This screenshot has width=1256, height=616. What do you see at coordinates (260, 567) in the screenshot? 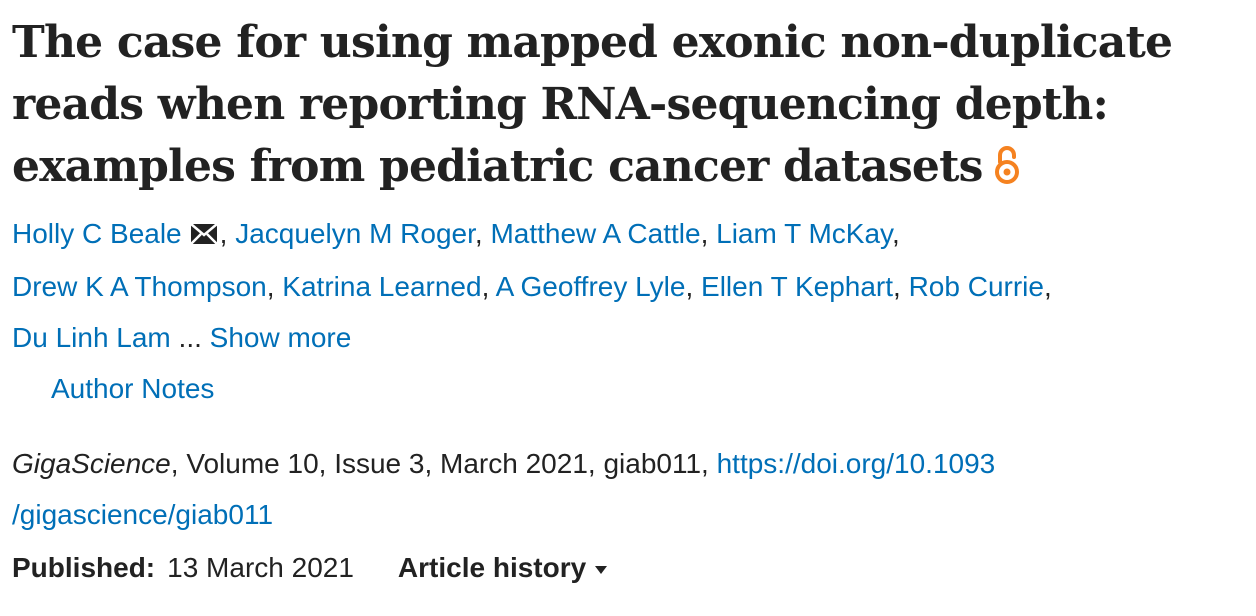
I see `published-date: 13 March 2021` at bounding box center [260, 567].